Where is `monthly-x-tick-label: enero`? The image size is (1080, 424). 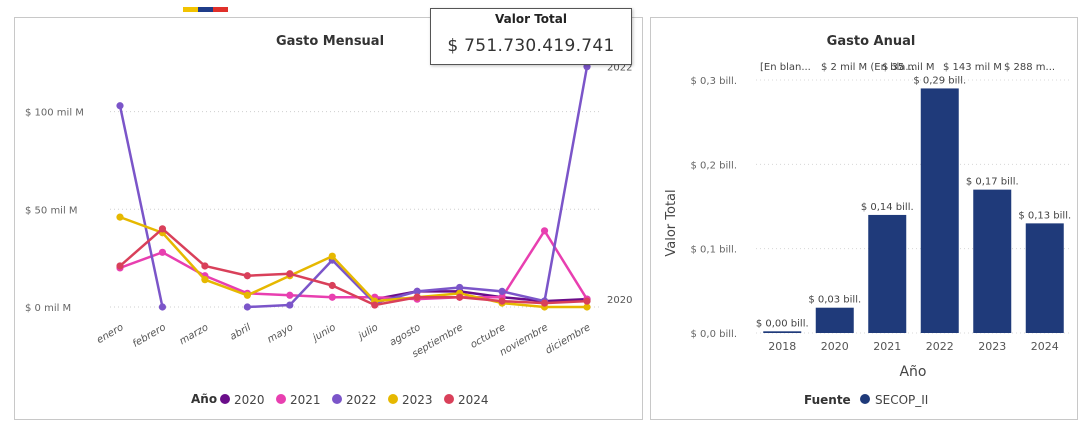 monthly-x-tick-label: enero is located at coordinates (110, 334).